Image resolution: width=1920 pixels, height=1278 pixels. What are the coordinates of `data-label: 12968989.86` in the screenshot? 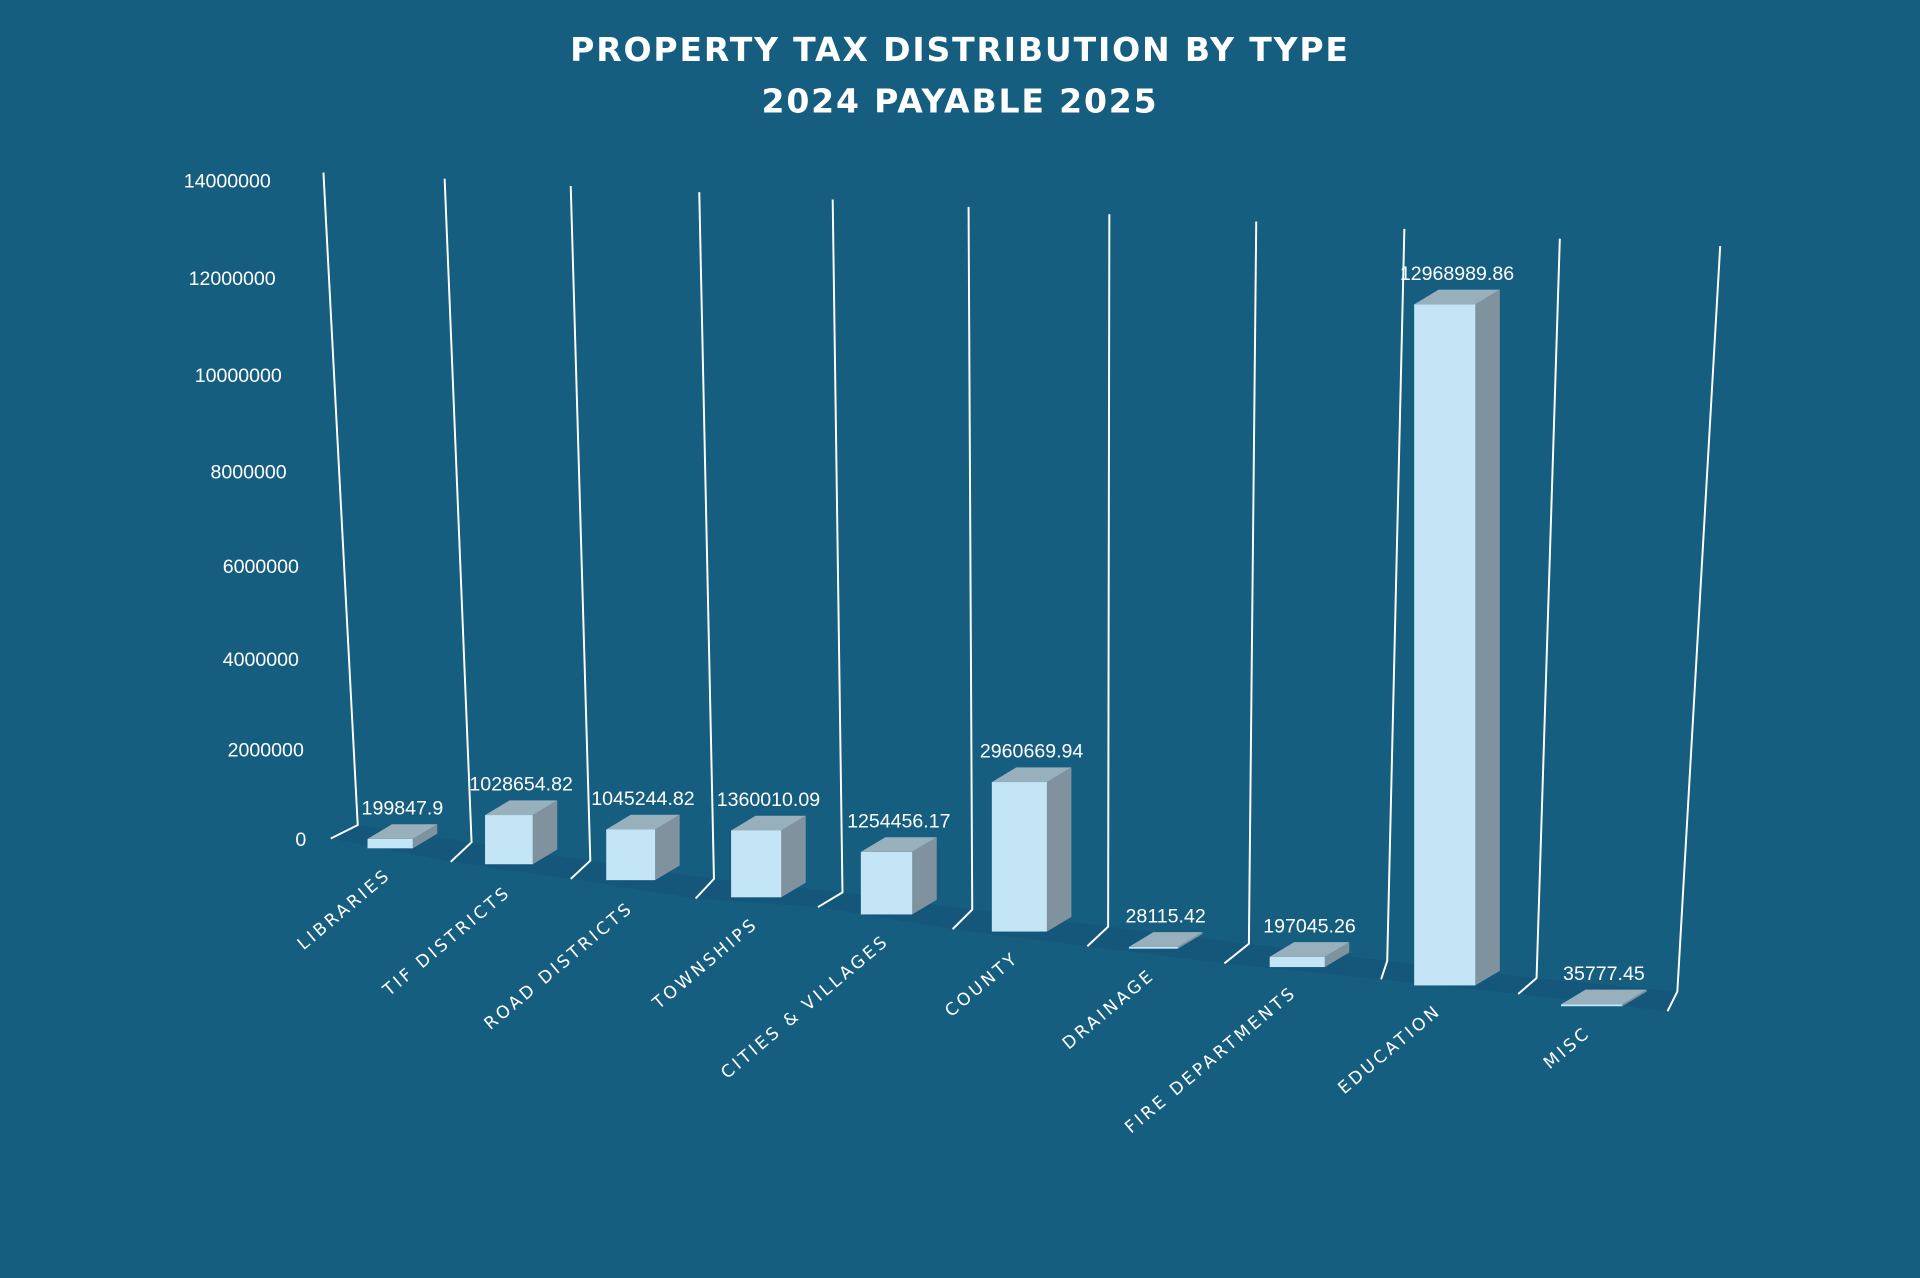 It's located at (1457, 274).